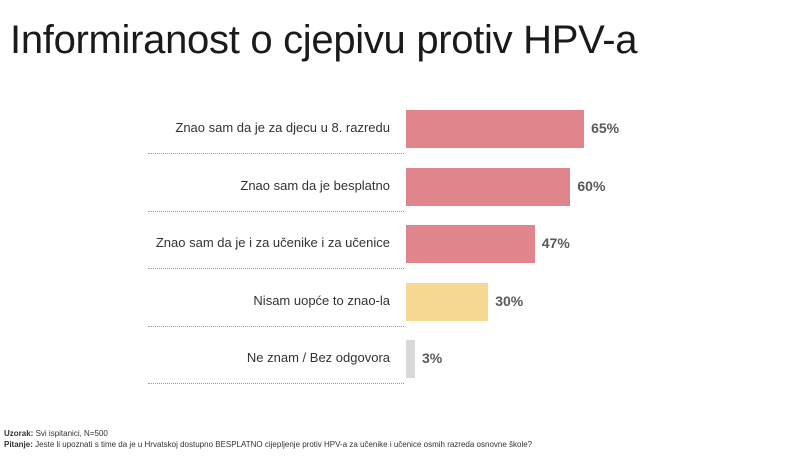 Image resolution: width=794 pixels, height=467 pixels. Describe the element at coordinates (591, 185) in the screenshot. I see `value-label: 60%` at that location.